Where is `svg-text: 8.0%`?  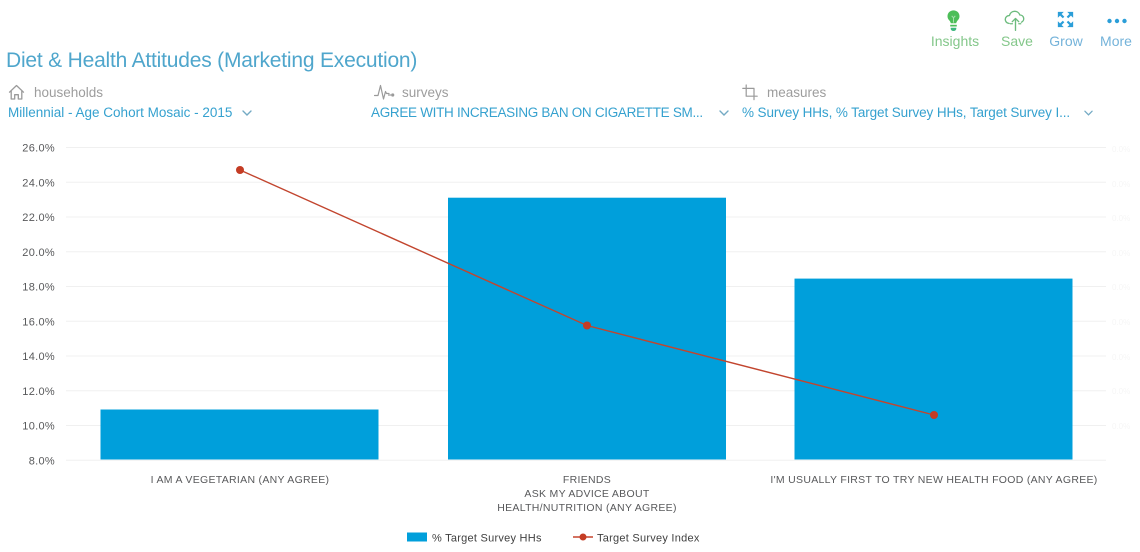
svg-text: 8.0% is located at coordinates (42, 461).